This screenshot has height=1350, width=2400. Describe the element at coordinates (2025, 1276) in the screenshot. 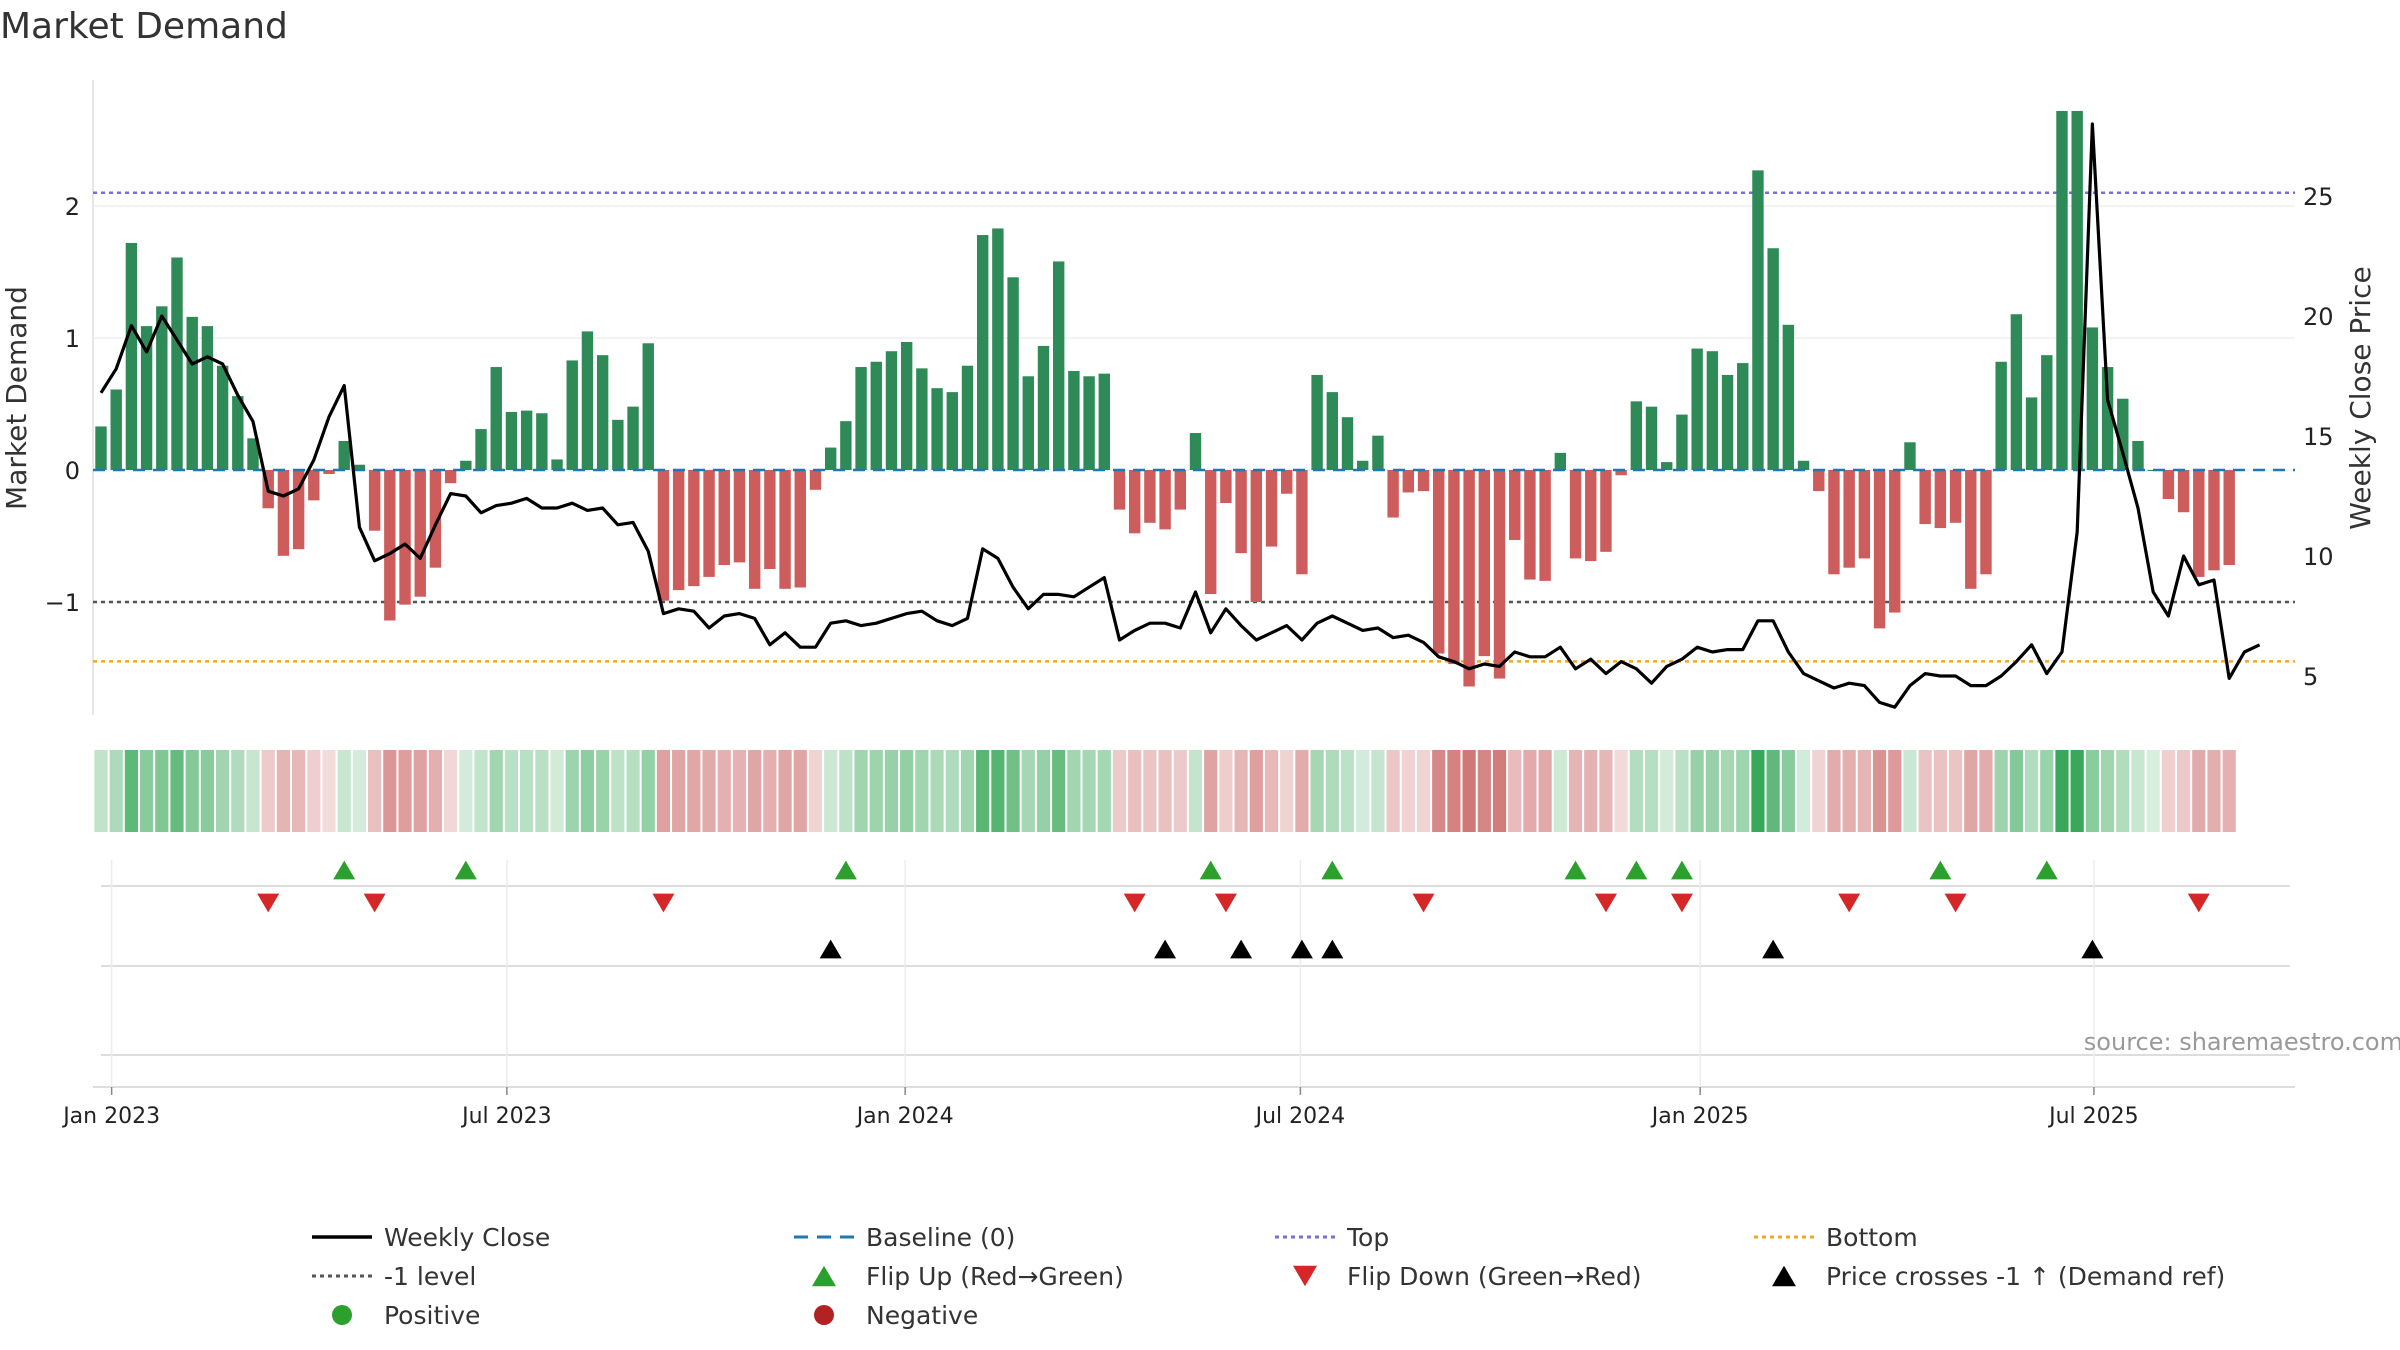

I see `legend-label: Price crosses -1 ↑ (Demand ref)` at that location.